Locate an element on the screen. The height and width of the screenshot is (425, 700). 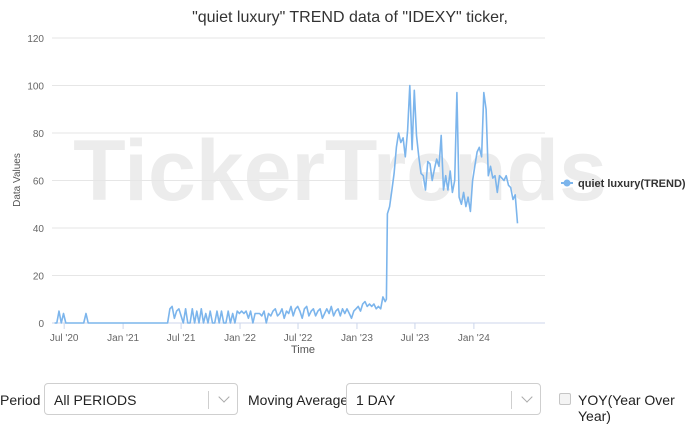
x-tick-label: Jul '21 is located at coordinates (181, 338).